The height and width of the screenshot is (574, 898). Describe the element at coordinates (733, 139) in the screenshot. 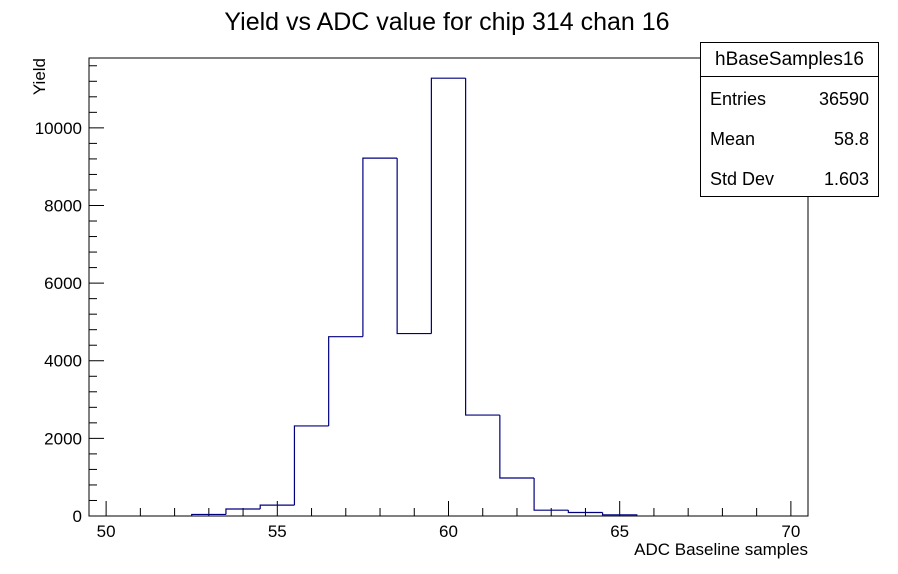

I see `stats-key: Mean` at that location.